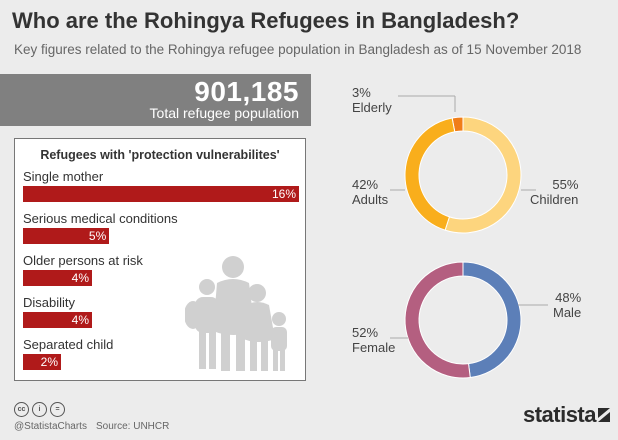 The image size is (618, 440). I want to click on statista-logo-icon, so click(604, 415).